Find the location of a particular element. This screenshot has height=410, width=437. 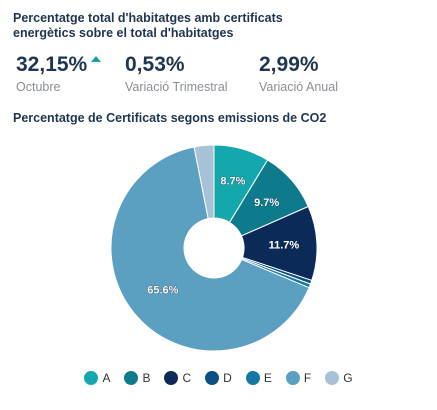

legend-swatch-f is located at coordinates (292, 378).